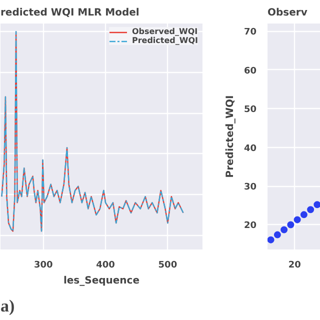  I want to click on y-tick-label: 20, so click(250, 226).